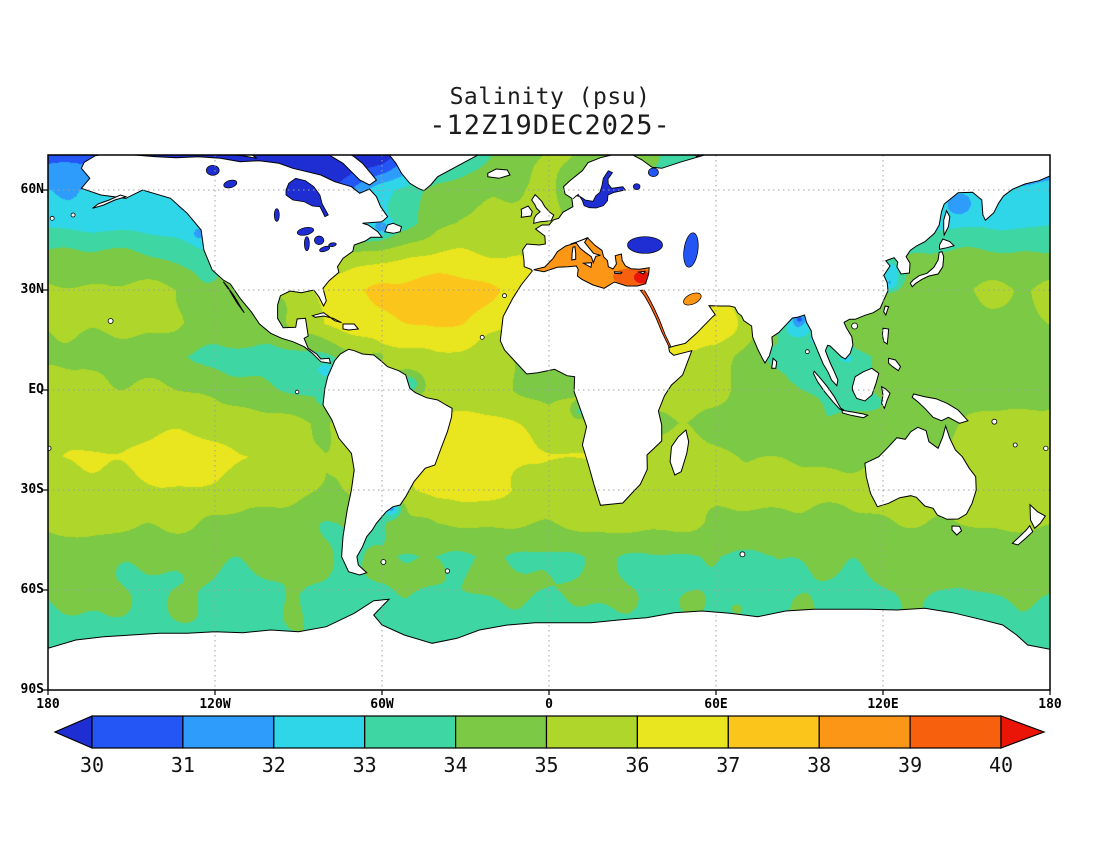 Image resolution: width=1100 pixels, height=850 pixels. What do you see at coordinates (1015, 445) in the screenshot?
I see `island-vanuatu` at bounding box center [1015, 445].